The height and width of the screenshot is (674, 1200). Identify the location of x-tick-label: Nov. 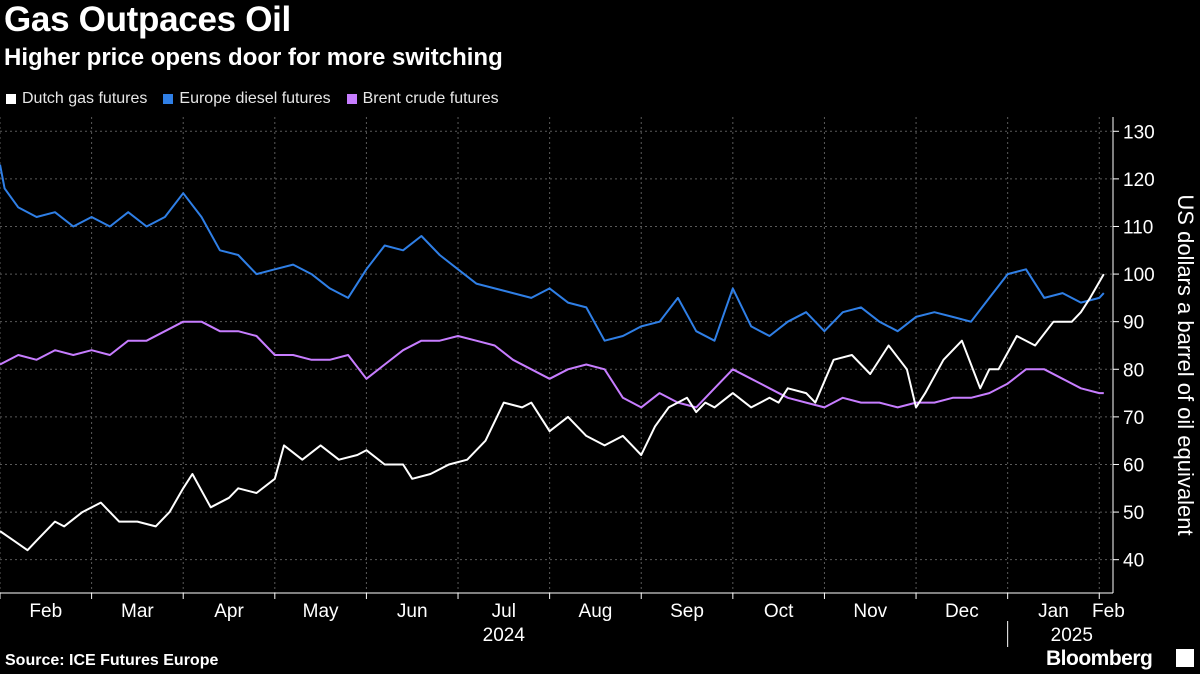
(870, 611).